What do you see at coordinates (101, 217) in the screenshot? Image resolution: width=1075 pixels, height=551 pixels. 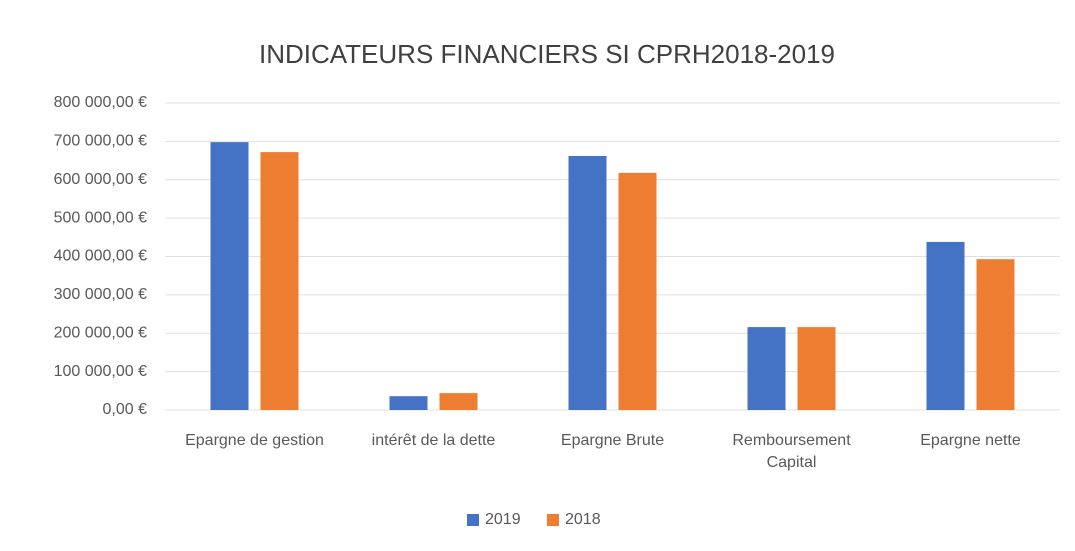 I see `y-tick-label: 500 000,00 €` at bounding box center [101, 217].